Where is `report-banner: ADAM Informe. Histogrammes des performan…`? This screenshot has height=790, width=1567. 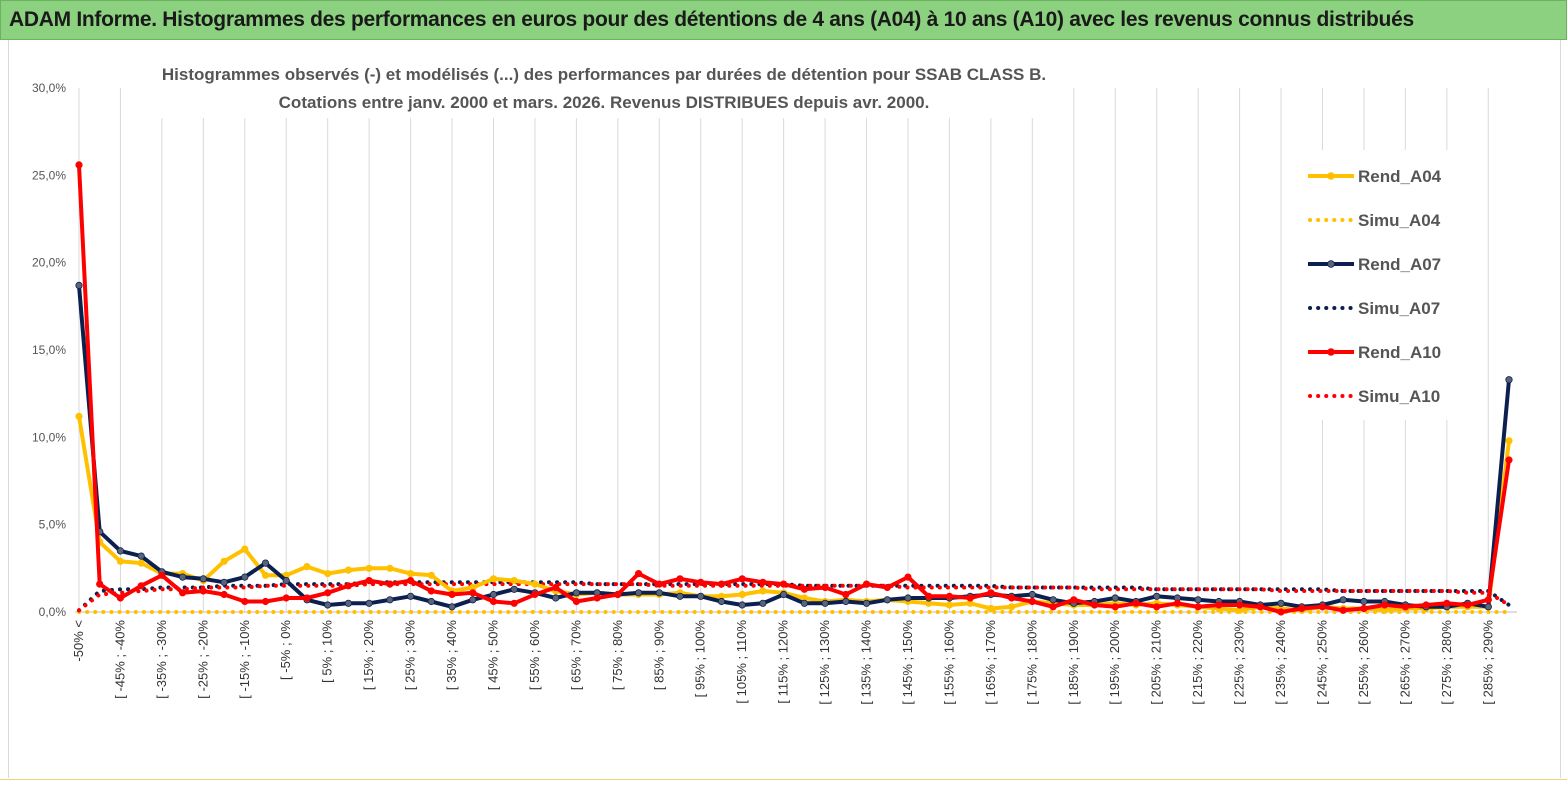 report-banner: ADAM Informe. Histogrammes des performan… is located at coordinates (783, 20).